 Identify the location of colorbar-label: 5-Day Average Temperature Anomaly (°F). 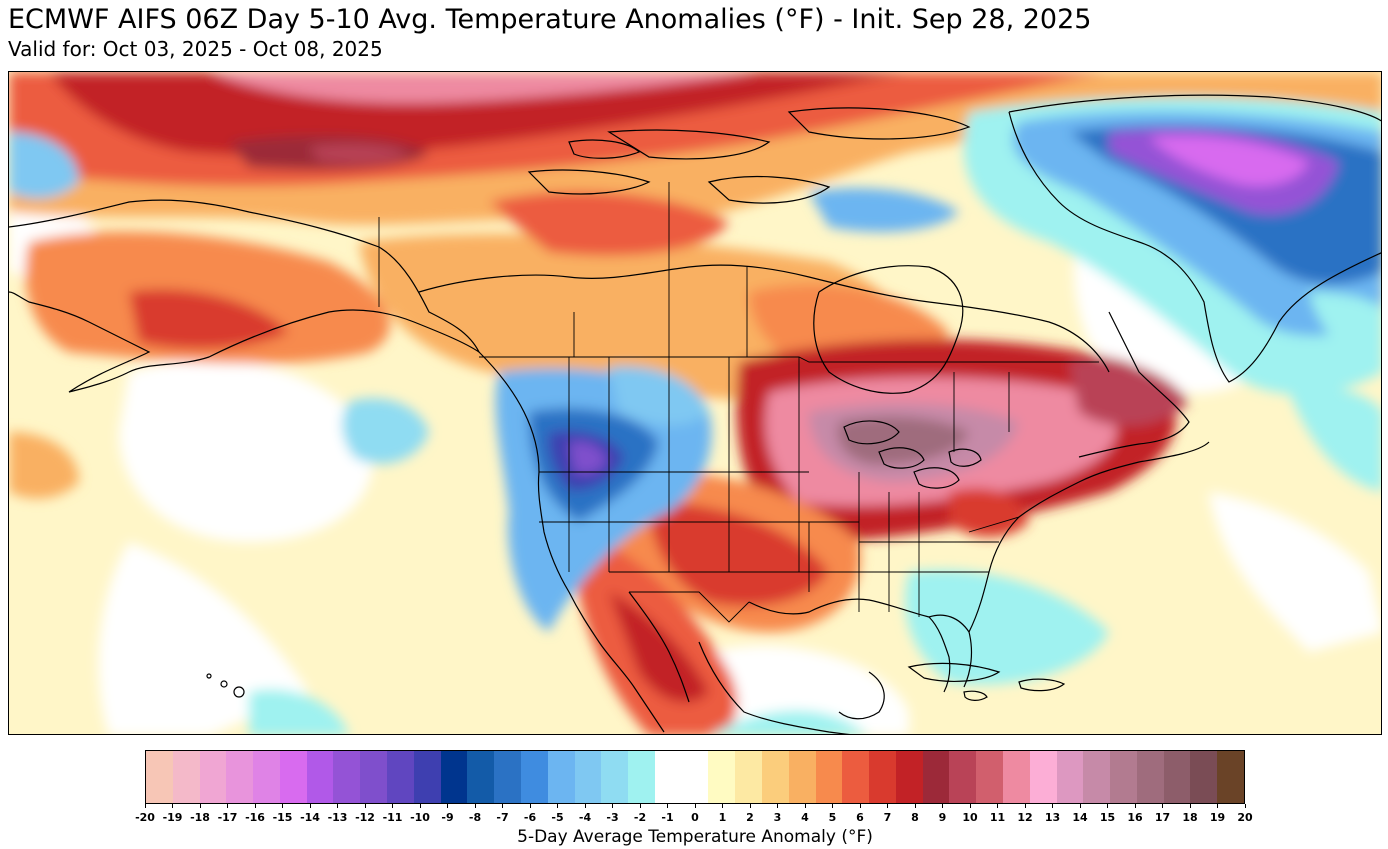
(695, 837).